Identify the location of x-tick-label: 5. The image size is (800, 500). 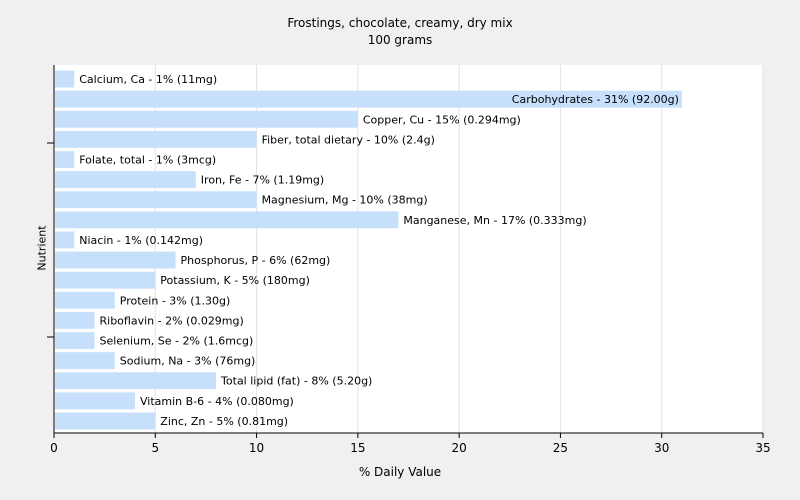
(155, 448).